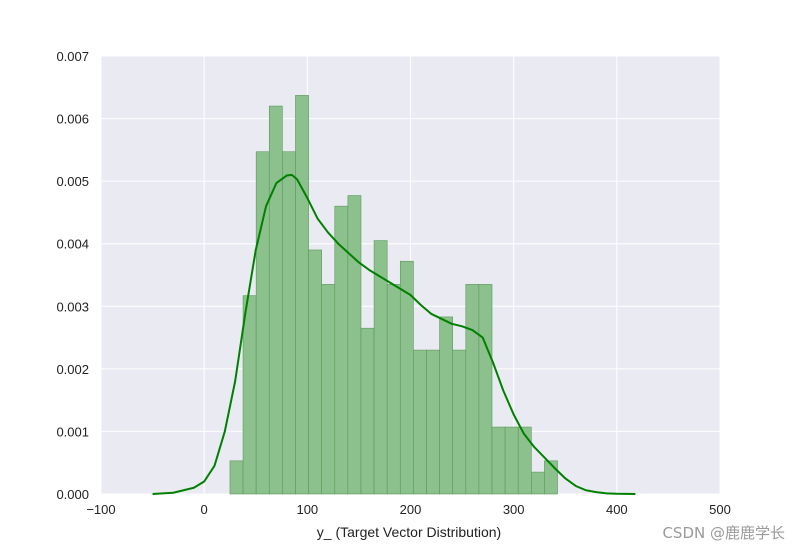 This screenshot has height=550, width=800. What do you see at coordinates (72, 181) in the screenshot?
I see `y-tick-label: 0.005` at bounding box center [72, 181].